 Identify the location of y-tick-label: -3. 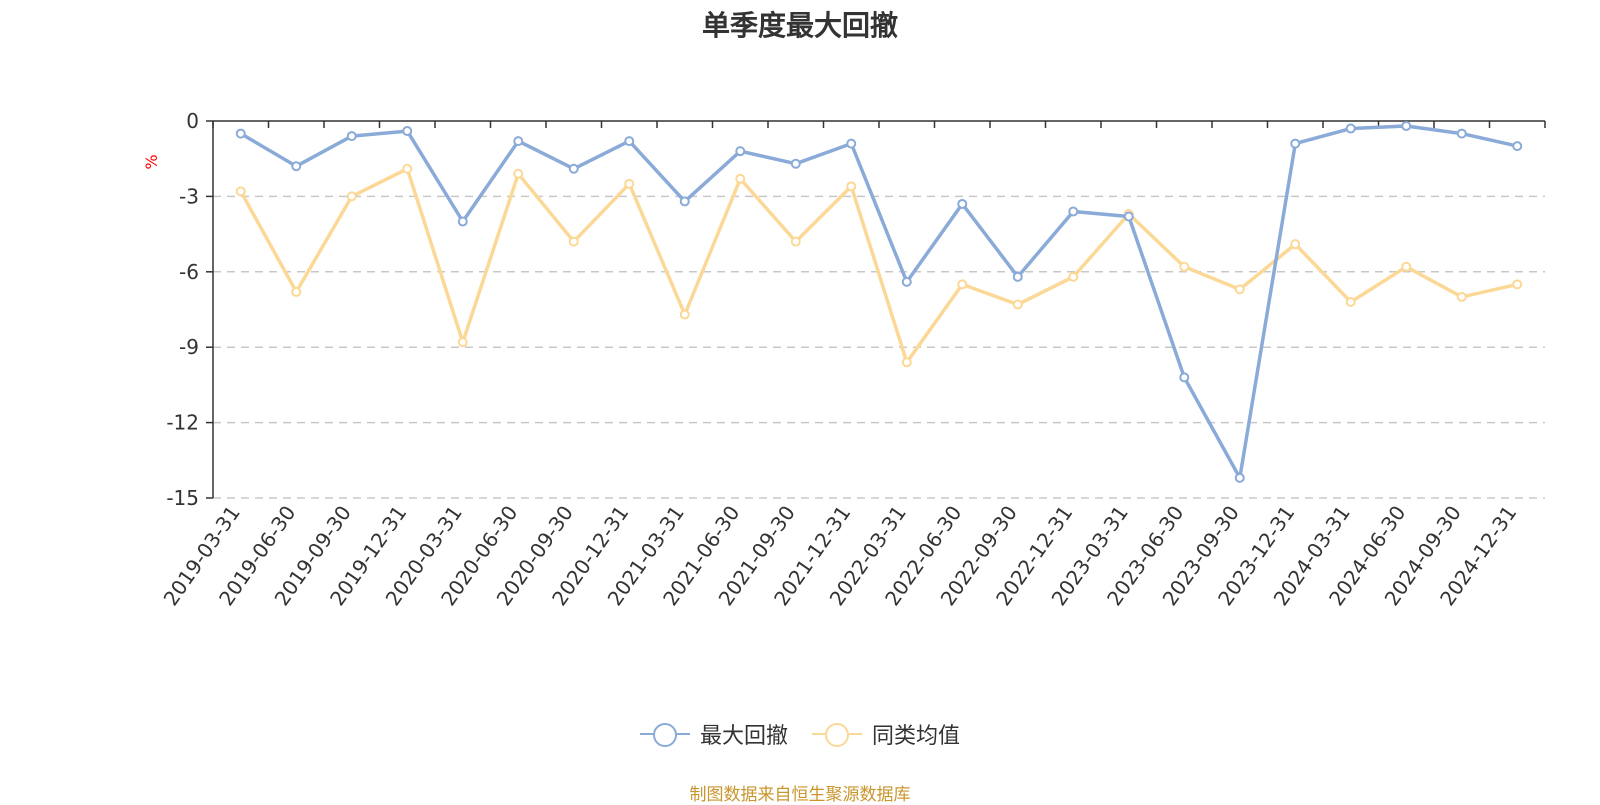
(189, 196).